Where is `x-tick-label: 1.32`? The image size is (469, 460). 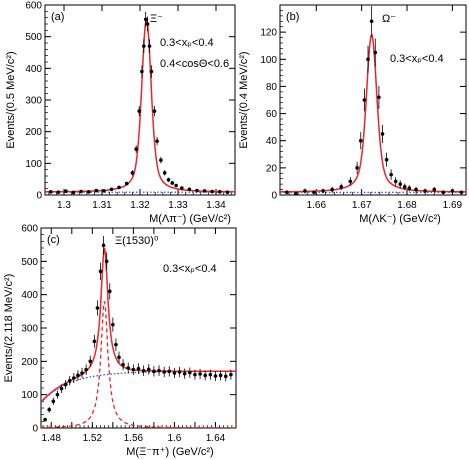
x-tick-label: 1.32 is located at coordinates (140, 205).